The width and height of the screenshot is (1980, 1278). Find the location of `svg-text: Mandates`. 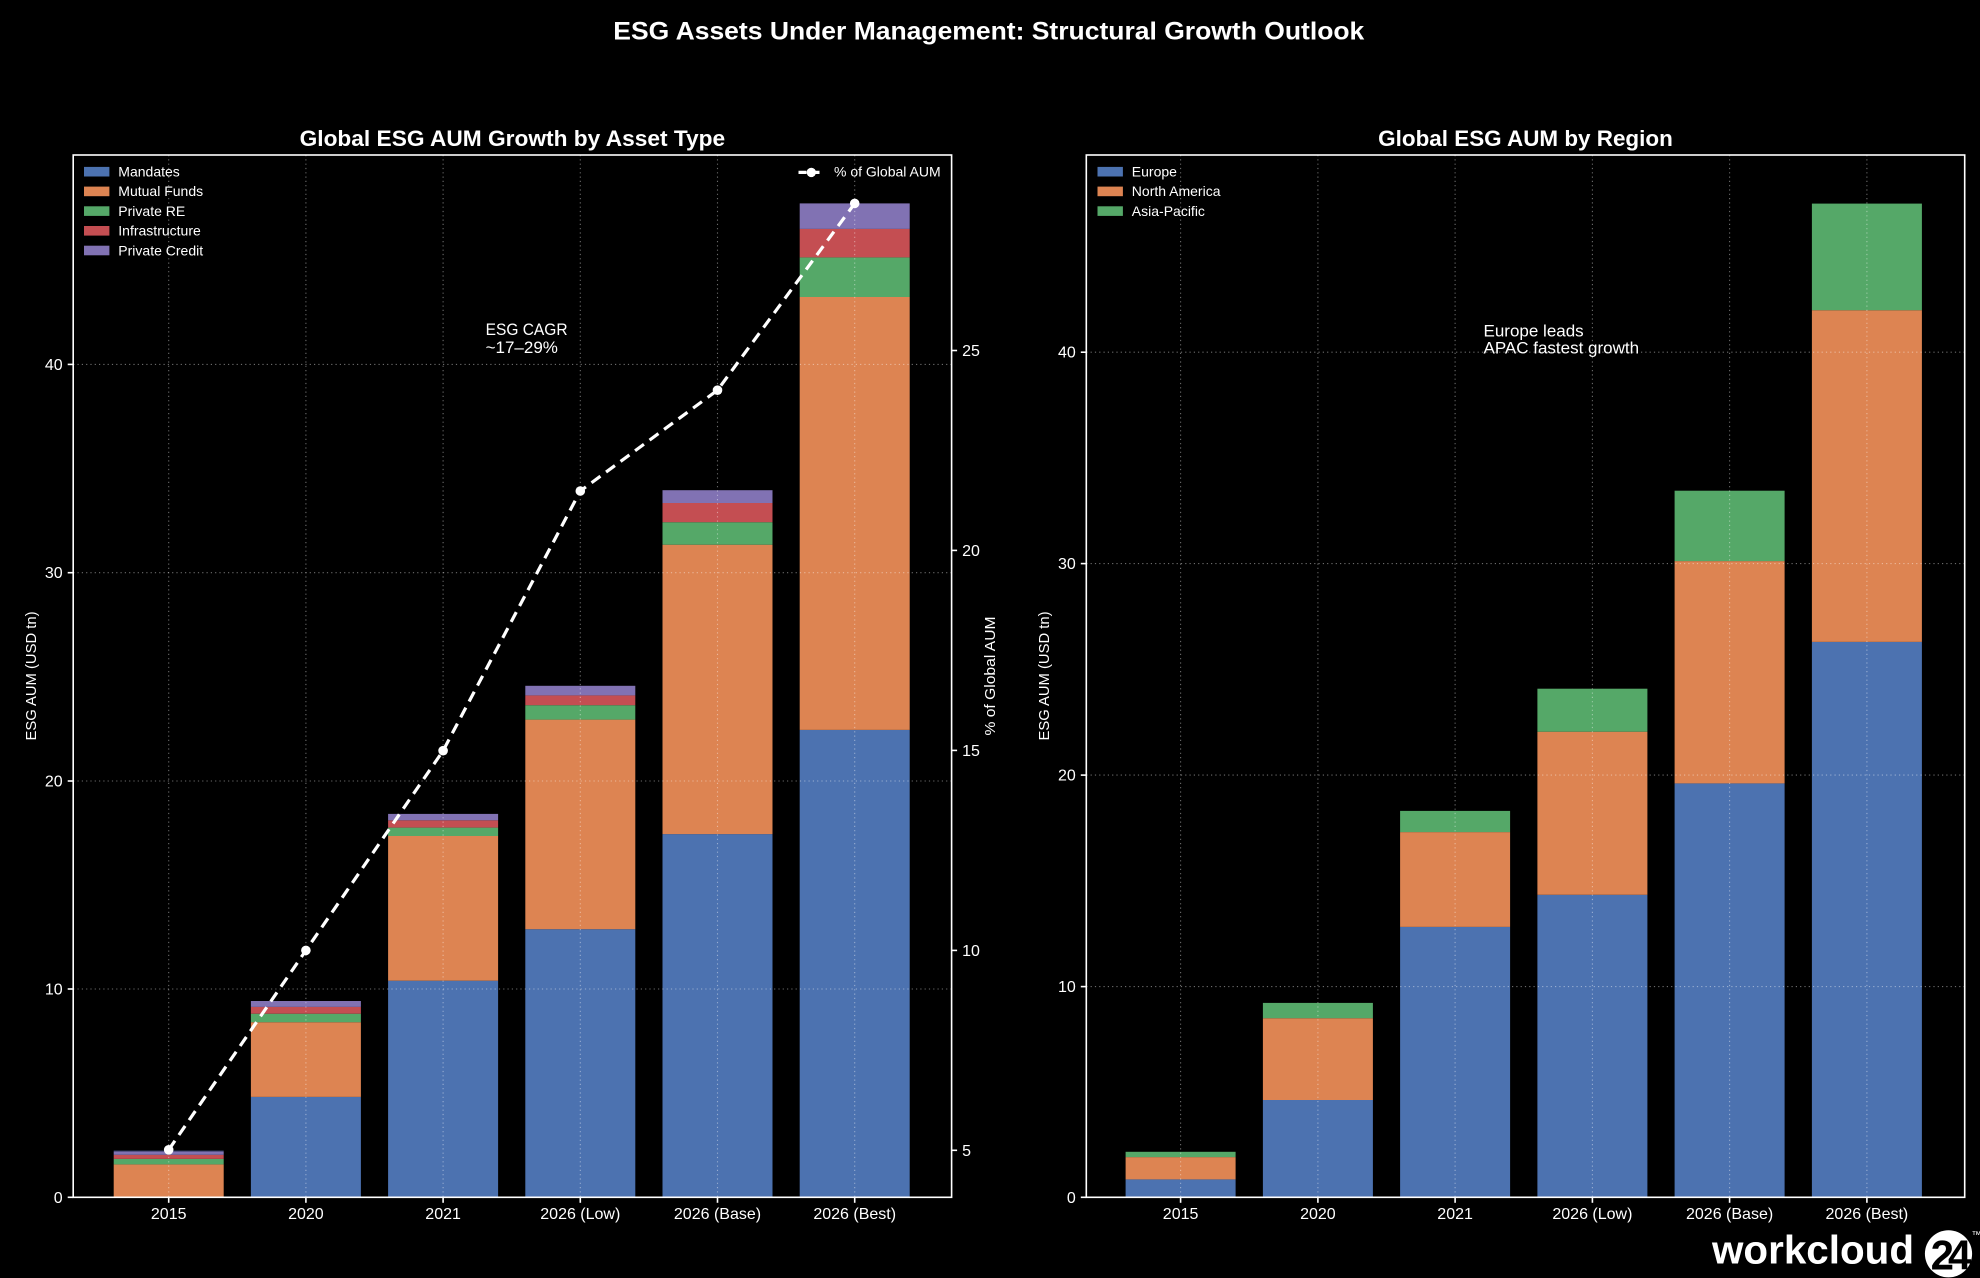

svg-text: Mandates is located at coordinates (148, 172).